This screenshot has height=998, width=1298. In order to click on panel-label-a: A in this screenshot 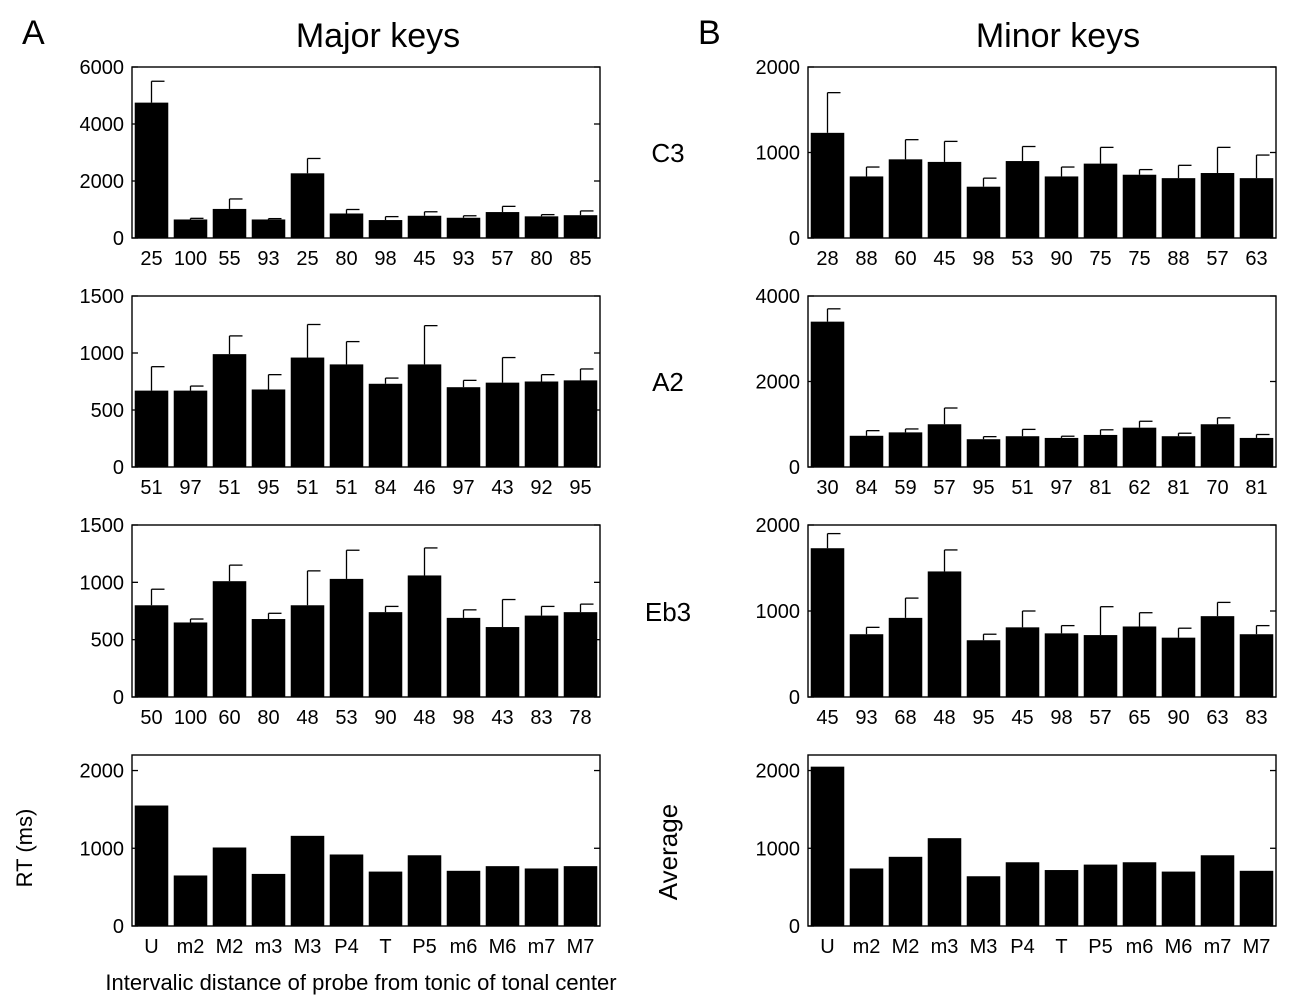, I will do `click(33, 33)`.